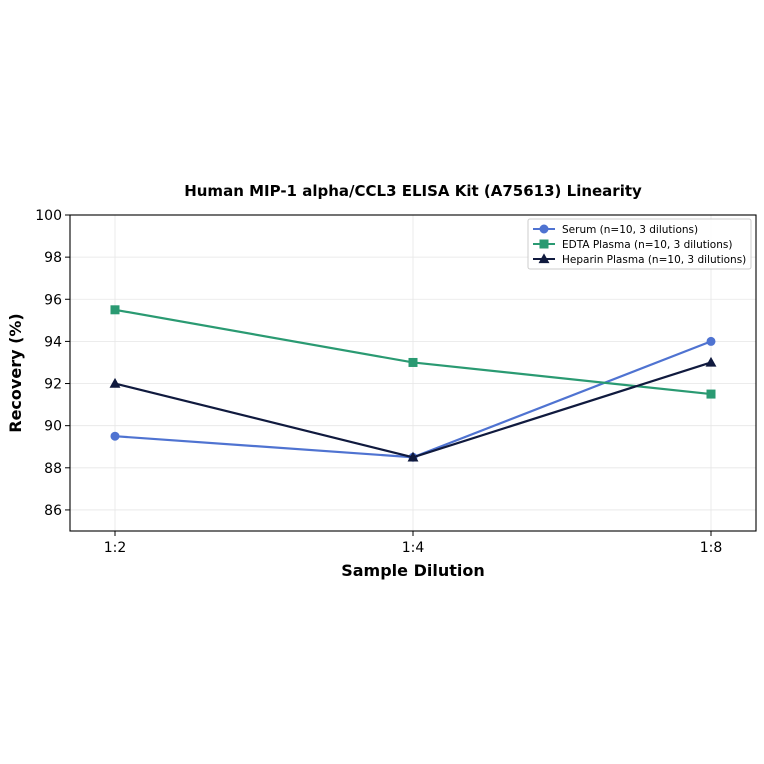  I want to click on y-tick-label: 100, so click(48, 216).